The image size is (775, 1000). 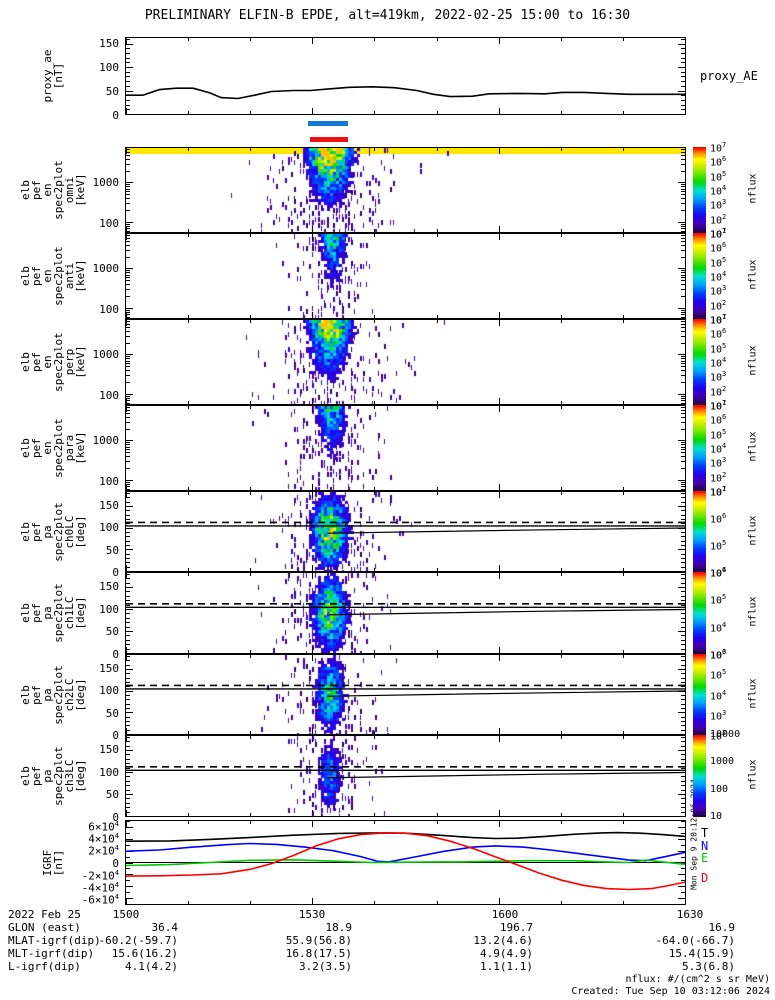 What do you see at coordinates (705, 858) in the screenshot?
I see `igrf-legend-E: E` at bounding box center [705, 858].